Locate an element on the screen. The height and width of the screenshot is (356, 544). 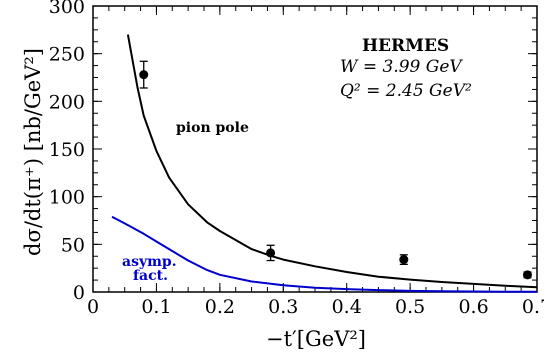
x-tick-label: 0.1 is located at coordinates (156, 307).